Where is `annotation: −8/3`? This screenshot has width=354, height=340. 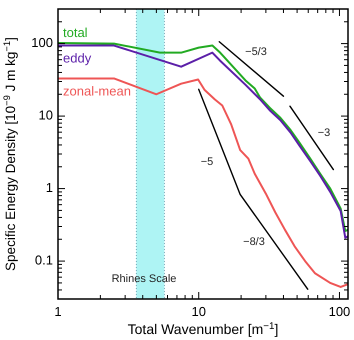
annotation: −8/3 is located at coordinates (254, 242).